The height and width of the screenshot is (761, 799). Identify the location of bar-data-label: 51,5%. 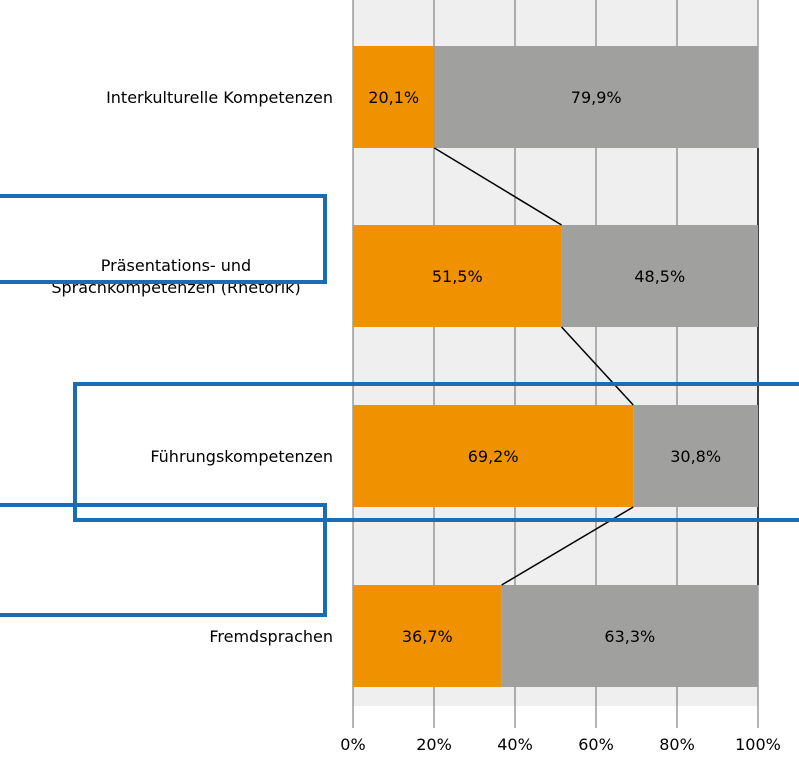
(457, 276).